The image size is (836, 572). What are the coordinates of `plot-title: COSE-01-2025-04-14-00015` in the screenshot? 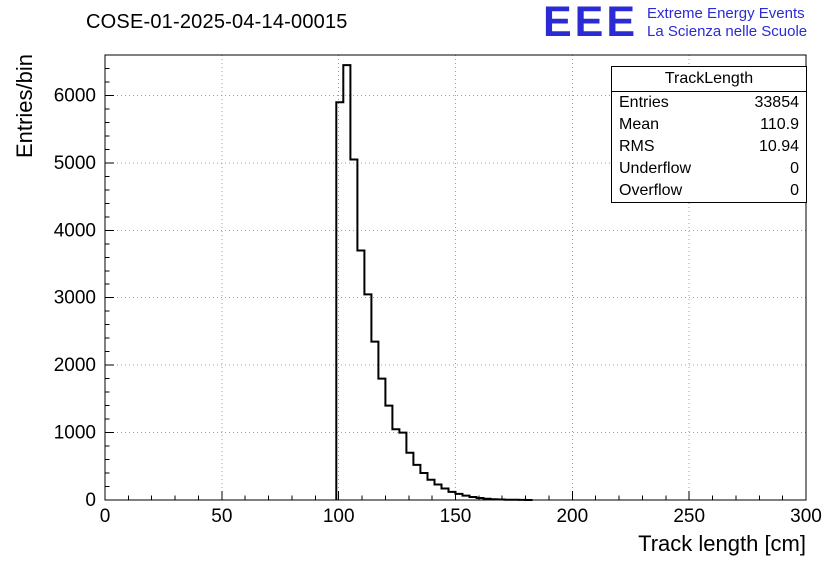 It's located at (217, 22).